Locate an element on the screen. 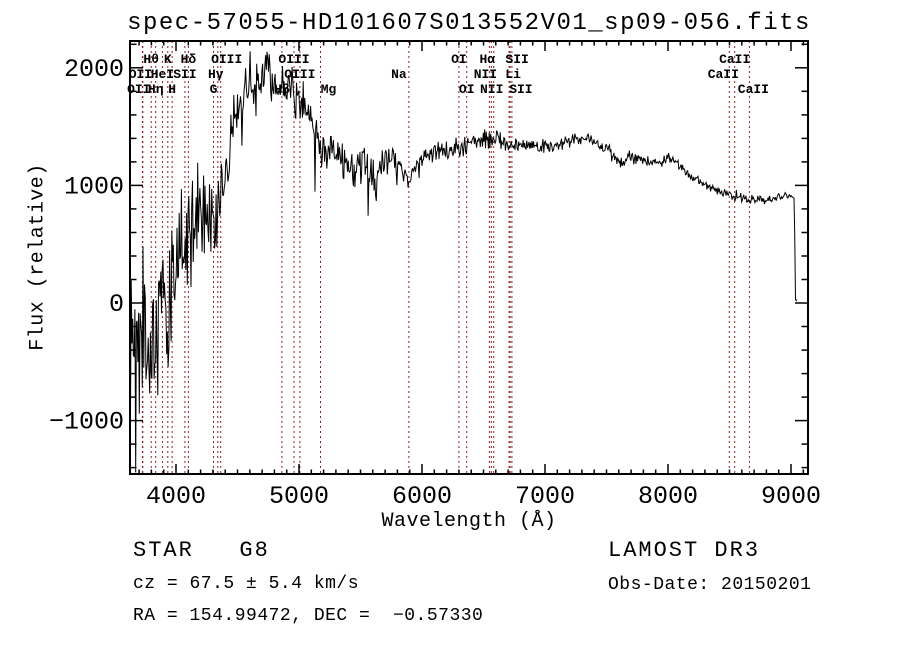  spectral-line-label: H is located at coordinates (172, 89).